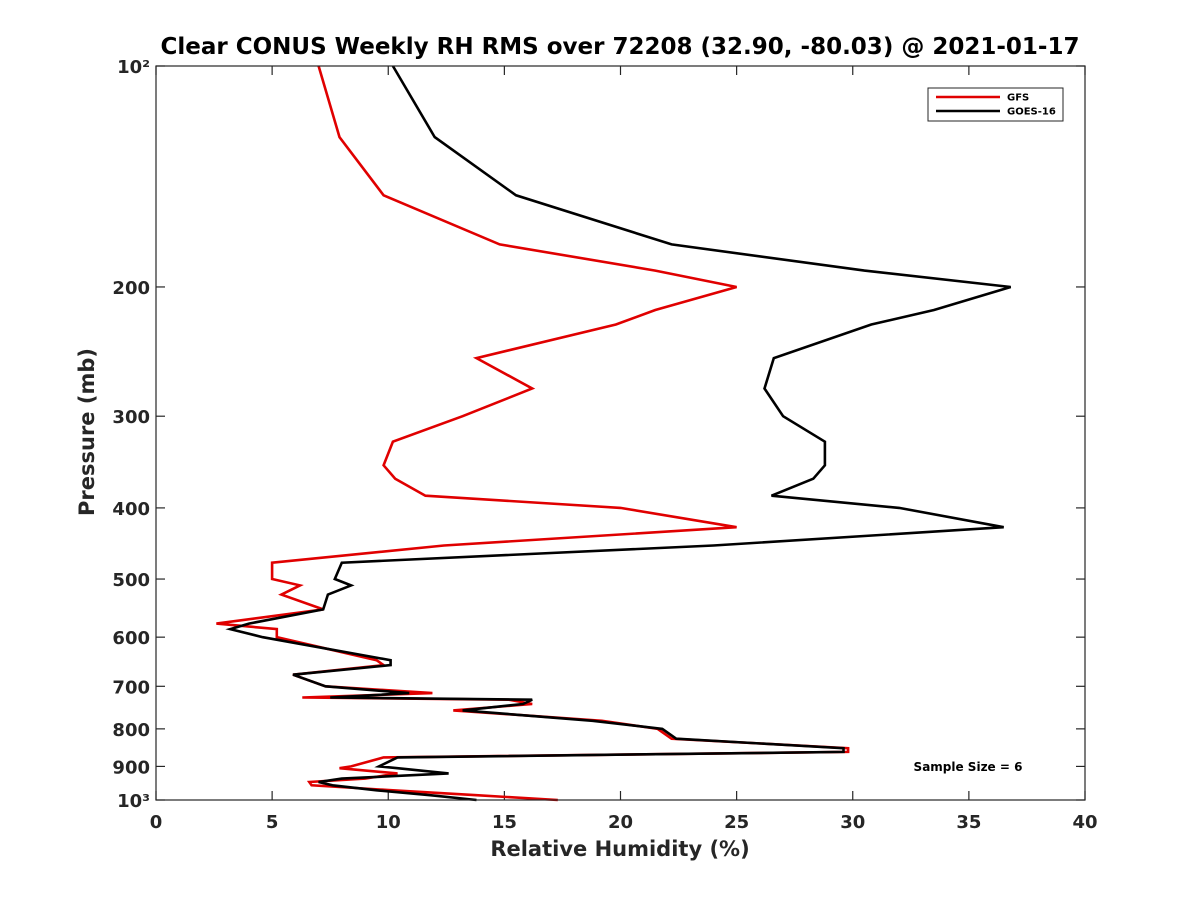 Image resolution: width=1200 pixels, height=900 pixels. What do you see at coordinates (852, 822) in the screenshot?
I see `x-tick-label: 30` at bounding box center [852, 822].